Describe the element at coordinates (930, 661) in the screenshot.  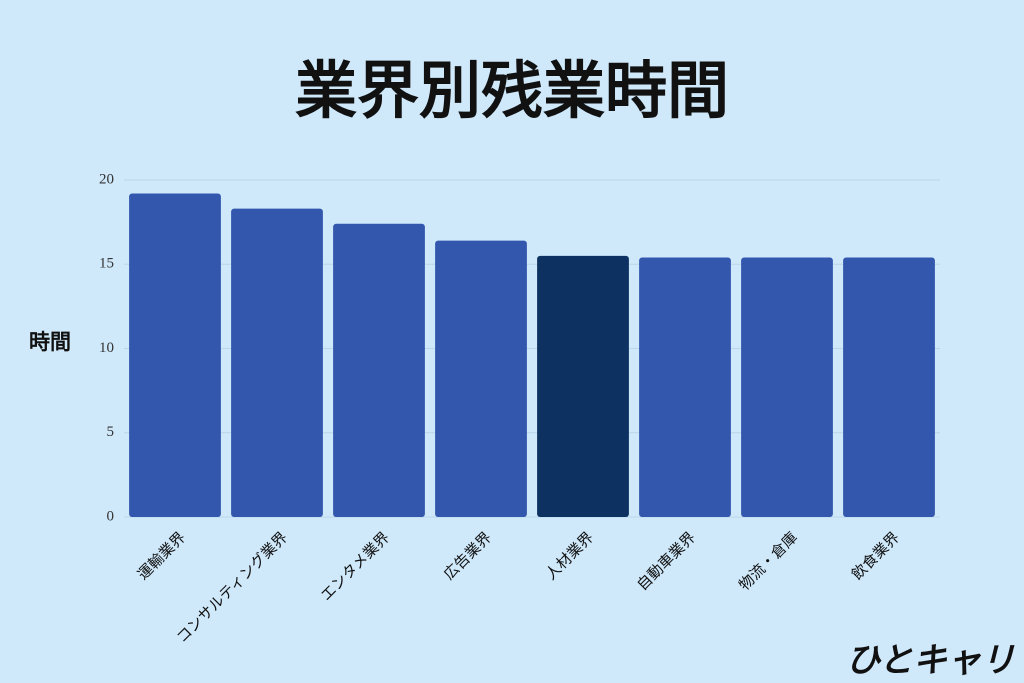
I see `logo: ひとキャリ` at that location.